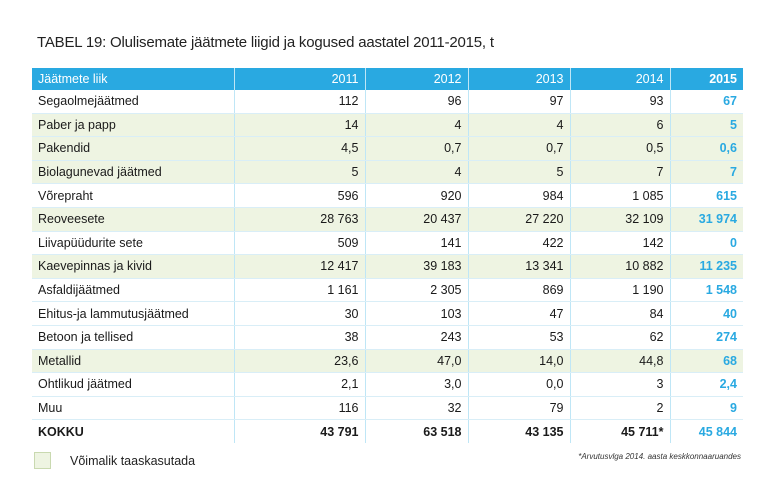  Describe the element at coordinates (706, 361) in the screenshot. I see `table-cell: 68` at that location.